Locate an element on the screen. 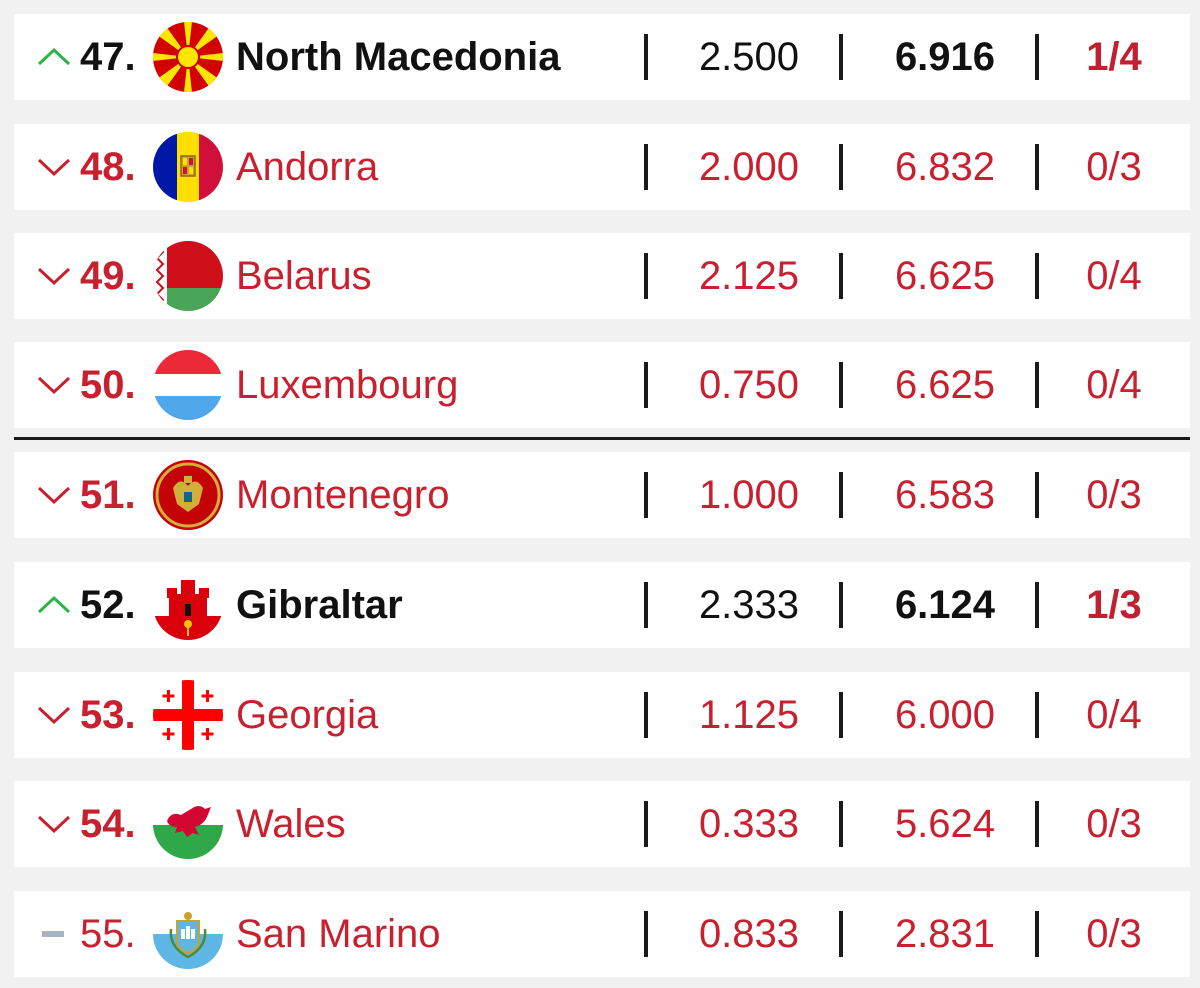 The width and height of the screenshot is (1200, 988). average: 5.624 is located at coordinates (945, 824).